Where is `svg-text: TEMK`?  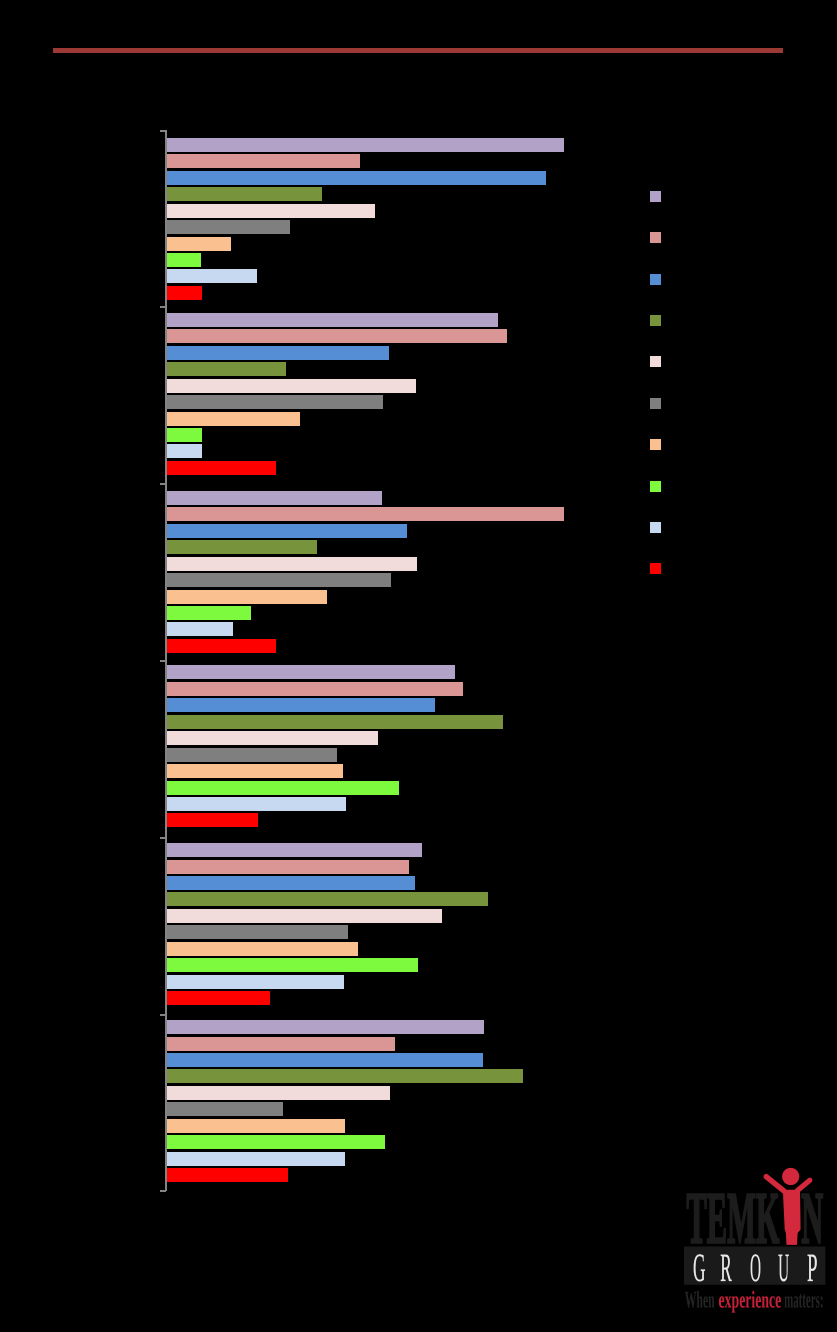
svg-text: TEMK is located at coordinates (733, 1218).